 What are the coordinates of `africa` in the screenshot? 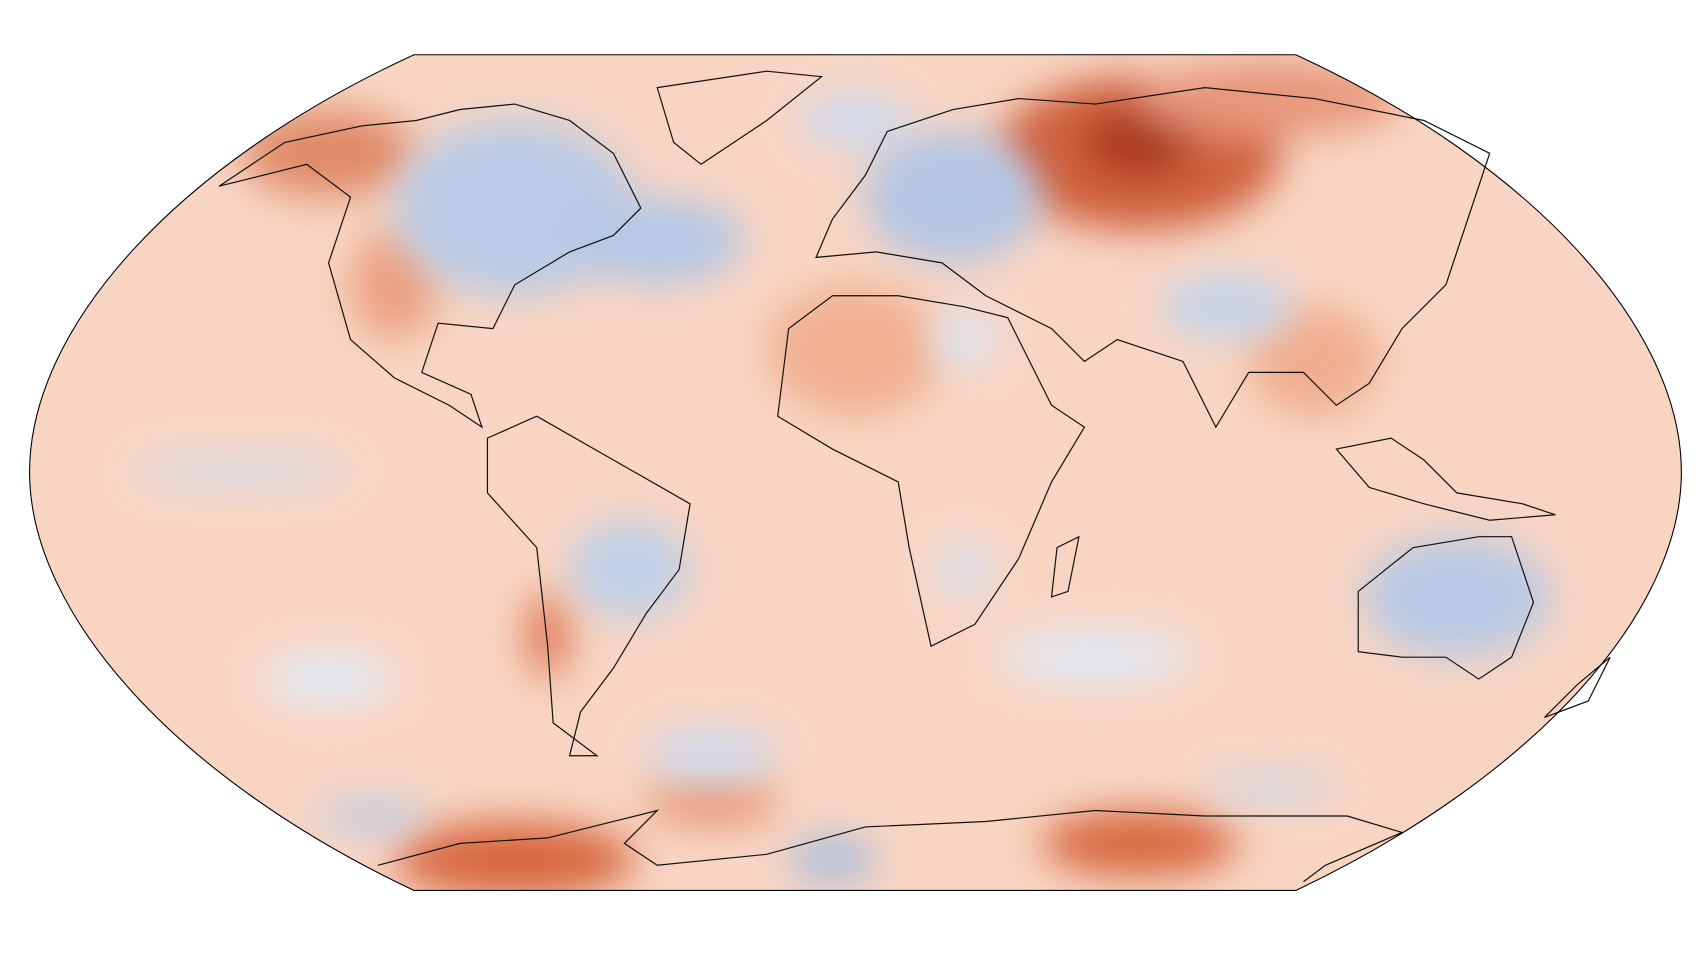 It's located at (931, 471).